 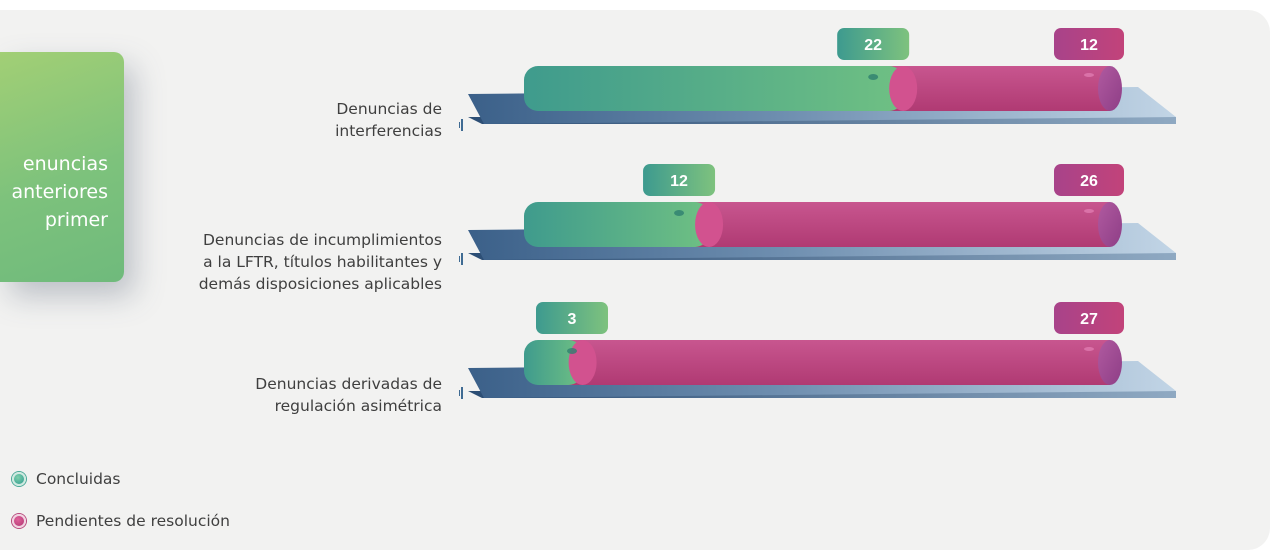 I want to click on value-label-pendientes: 12, so click(x=1089, y=45).